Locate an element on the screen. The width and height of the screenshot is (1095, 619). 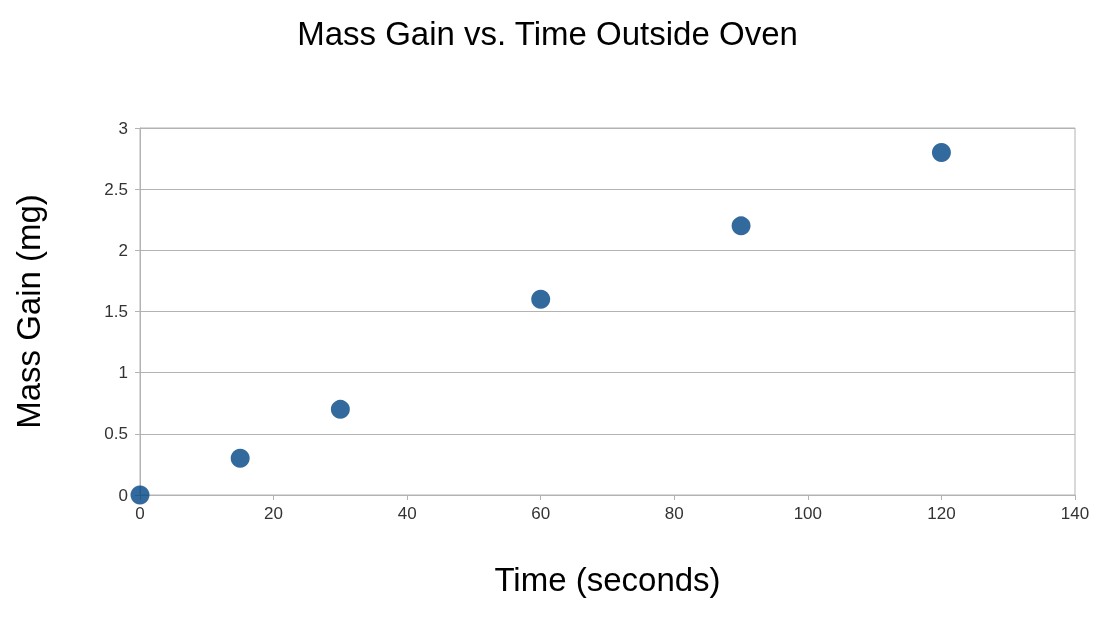
y-tick-label: 2 is located at coordinates (123, 250).